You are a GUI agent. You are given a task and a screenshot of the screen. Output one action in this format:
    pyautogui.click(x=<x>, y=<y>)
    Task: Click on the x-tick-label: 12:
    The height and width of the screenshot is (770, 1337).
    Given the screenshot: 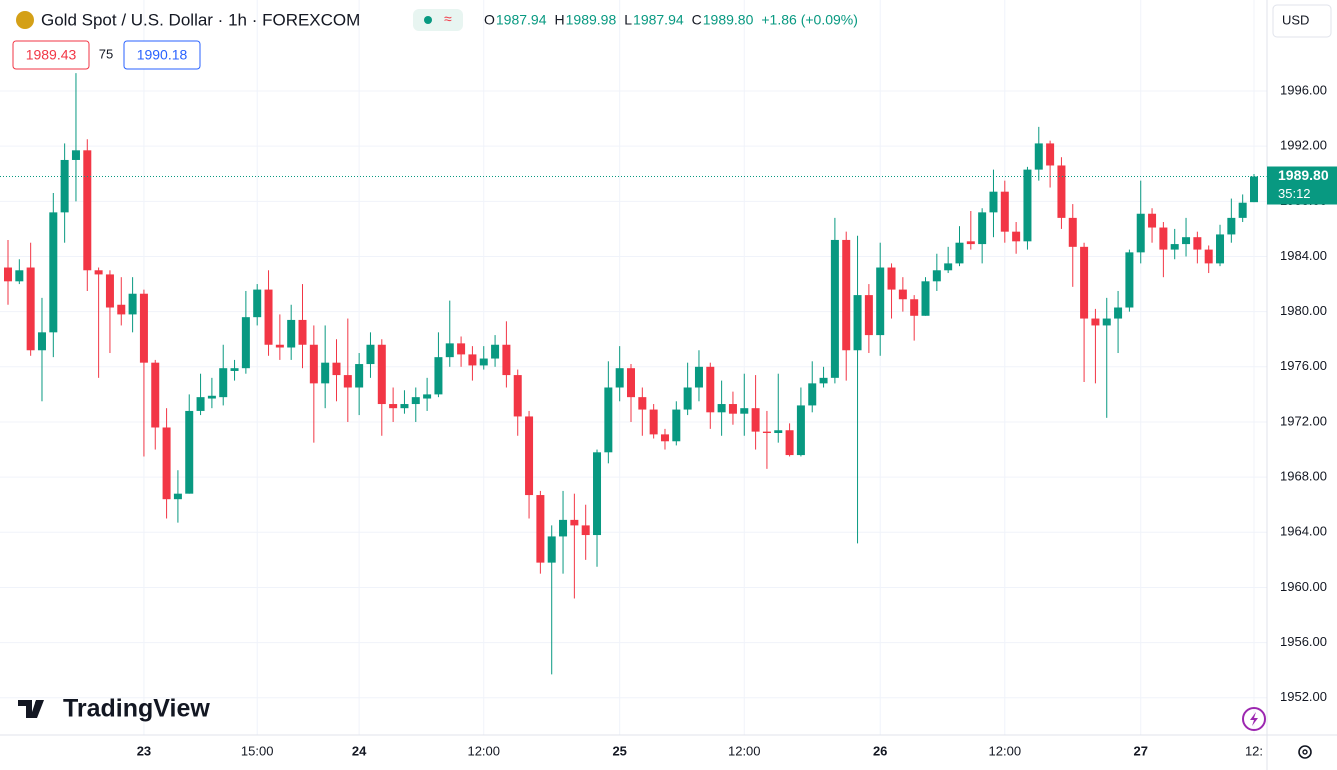 What is the action you would take?
    pyautogui.click(x=1254, y=750)
    